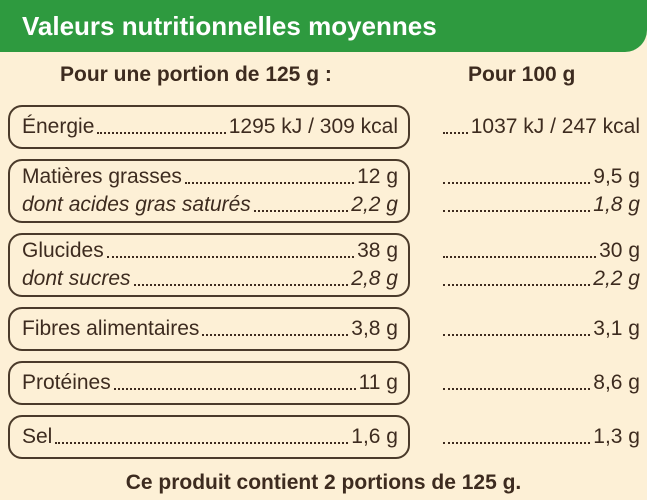 The image size is (647, 500). Describe the element at coordinates (377, 176) in the screenshot. I see `portion-value: 12 g` at that location.